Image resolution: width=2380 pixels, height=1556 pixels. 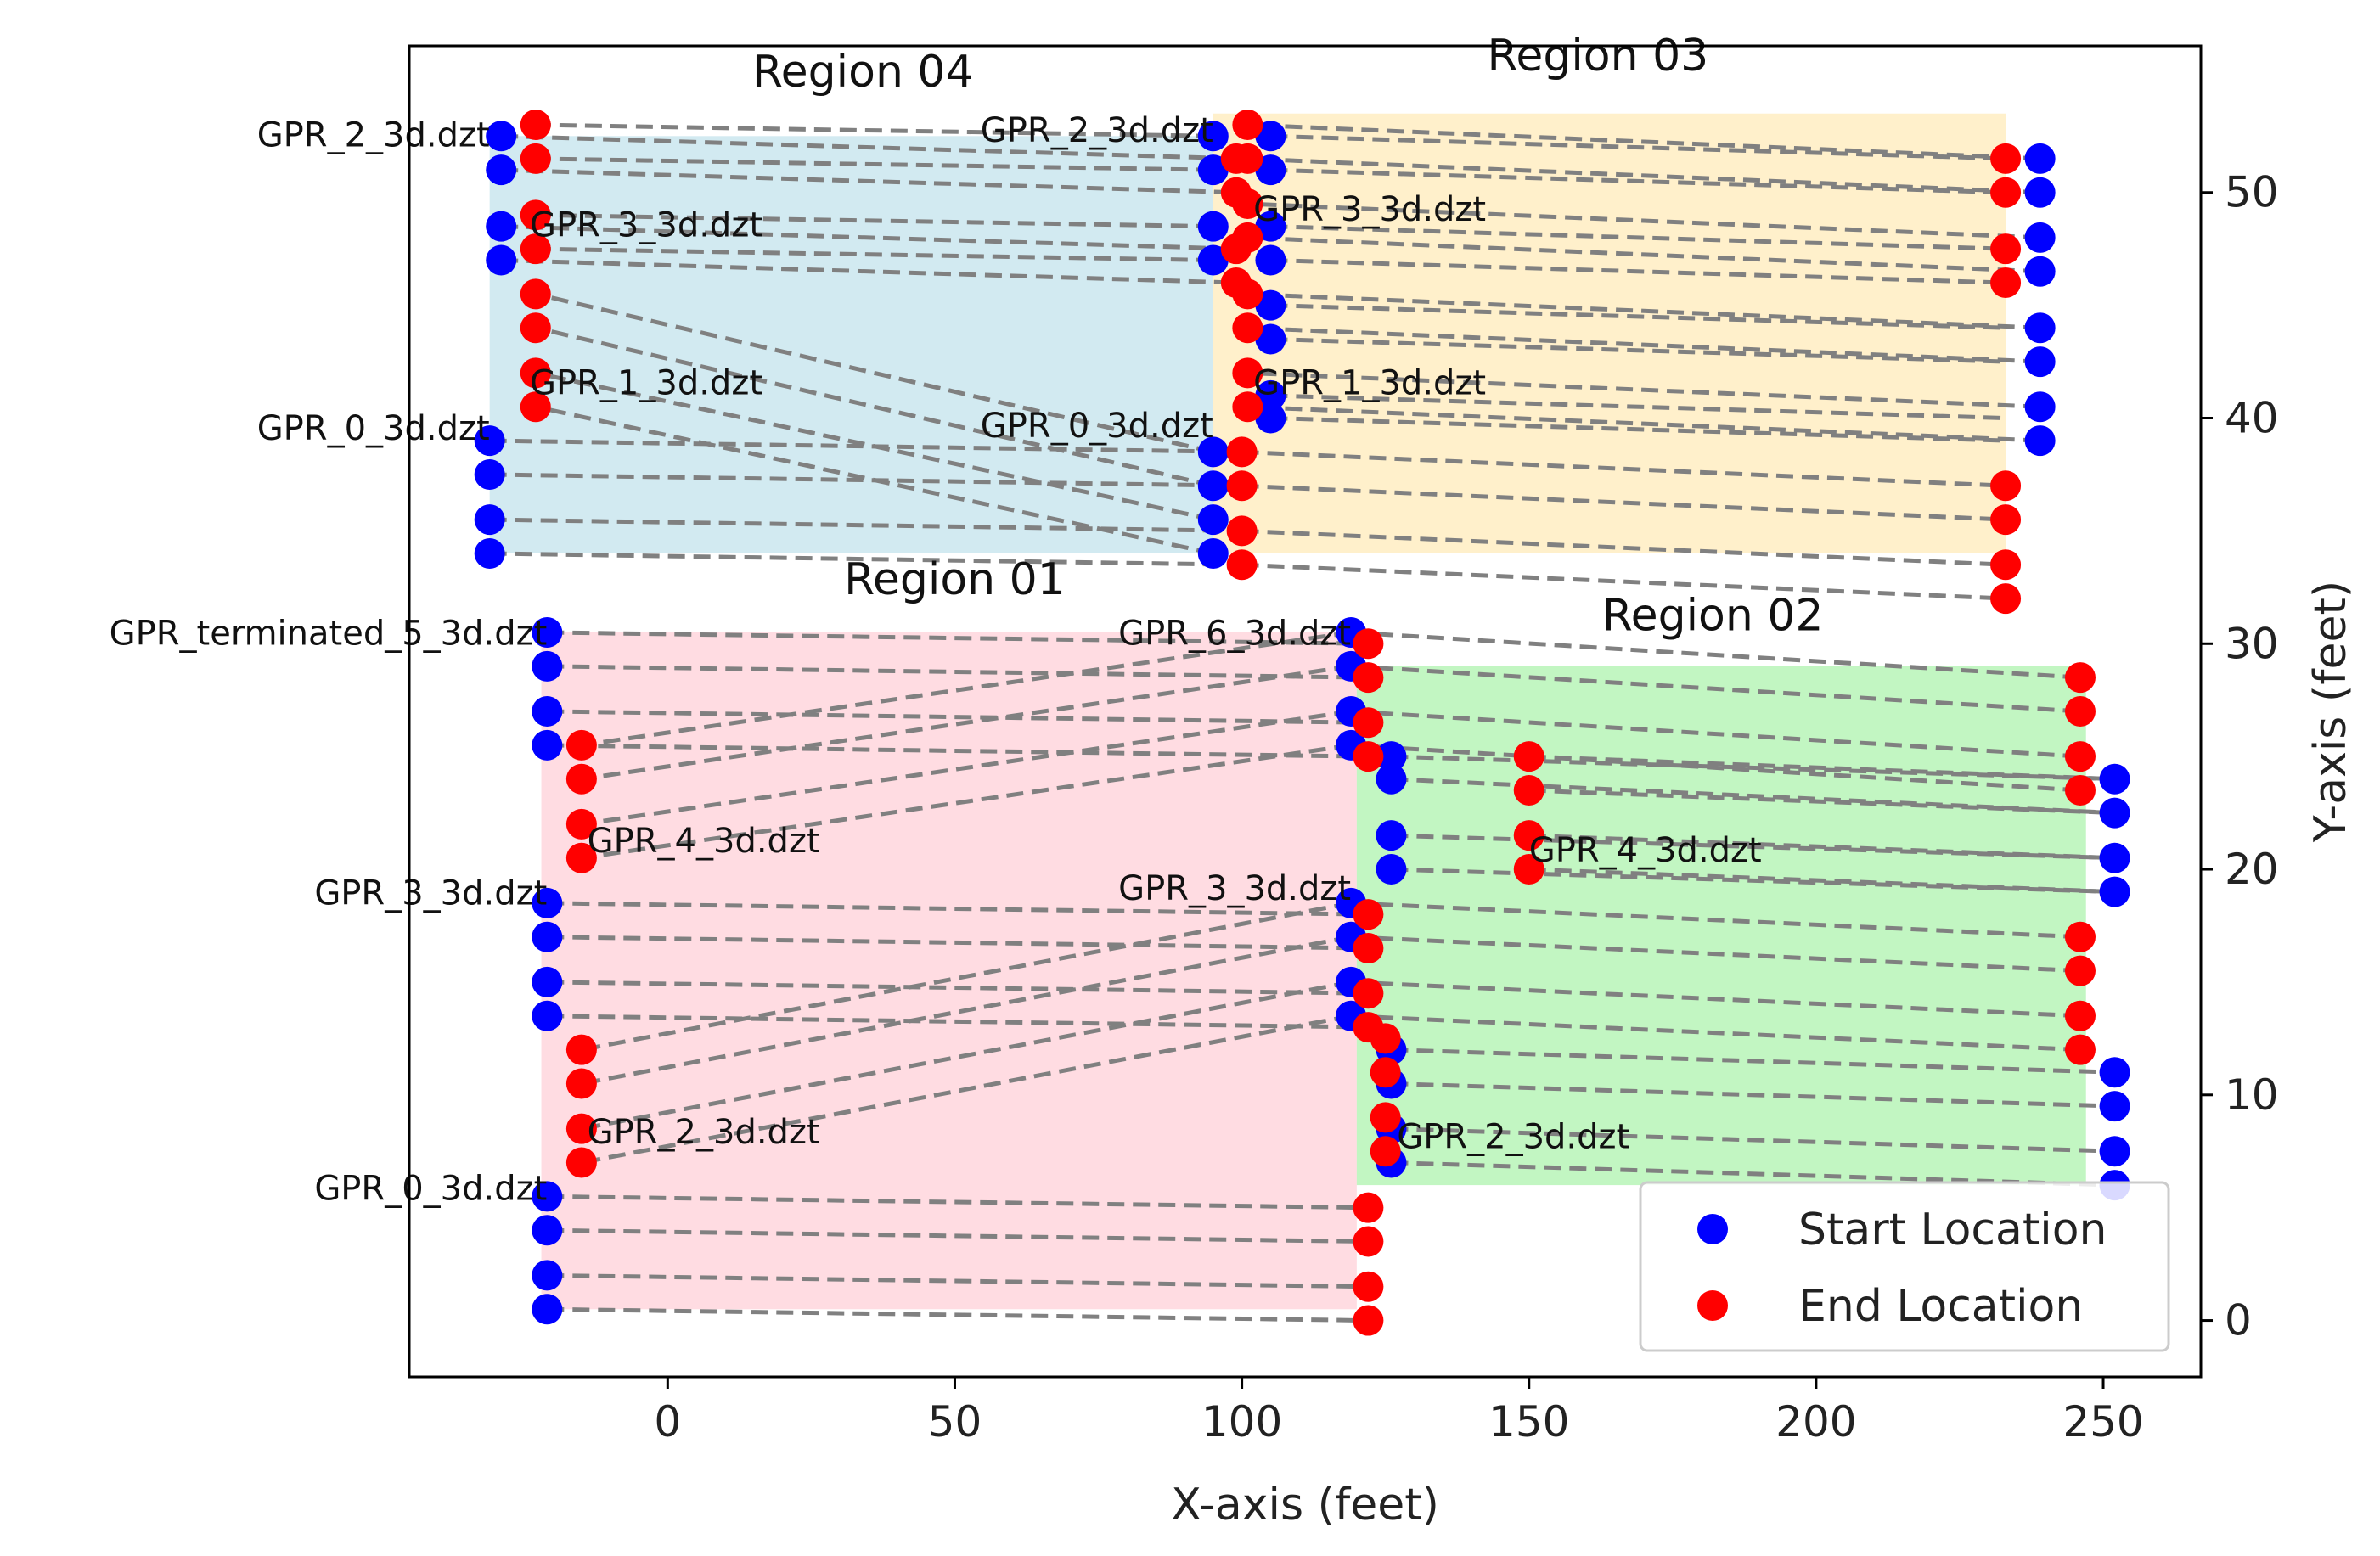 I want to click on y-tick-label: 20, so click(x=2252, y=869).